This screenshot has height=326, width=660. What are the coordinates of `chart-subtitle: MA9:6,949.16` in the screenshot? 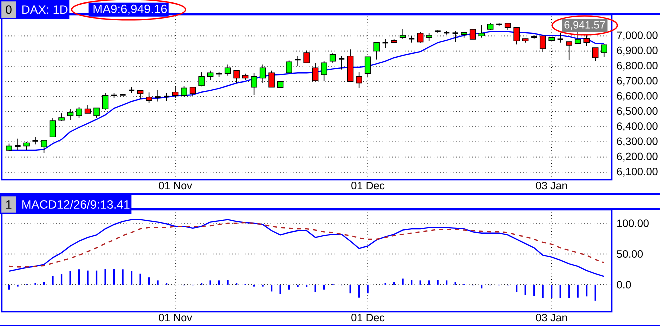 It's located at (131, 9).